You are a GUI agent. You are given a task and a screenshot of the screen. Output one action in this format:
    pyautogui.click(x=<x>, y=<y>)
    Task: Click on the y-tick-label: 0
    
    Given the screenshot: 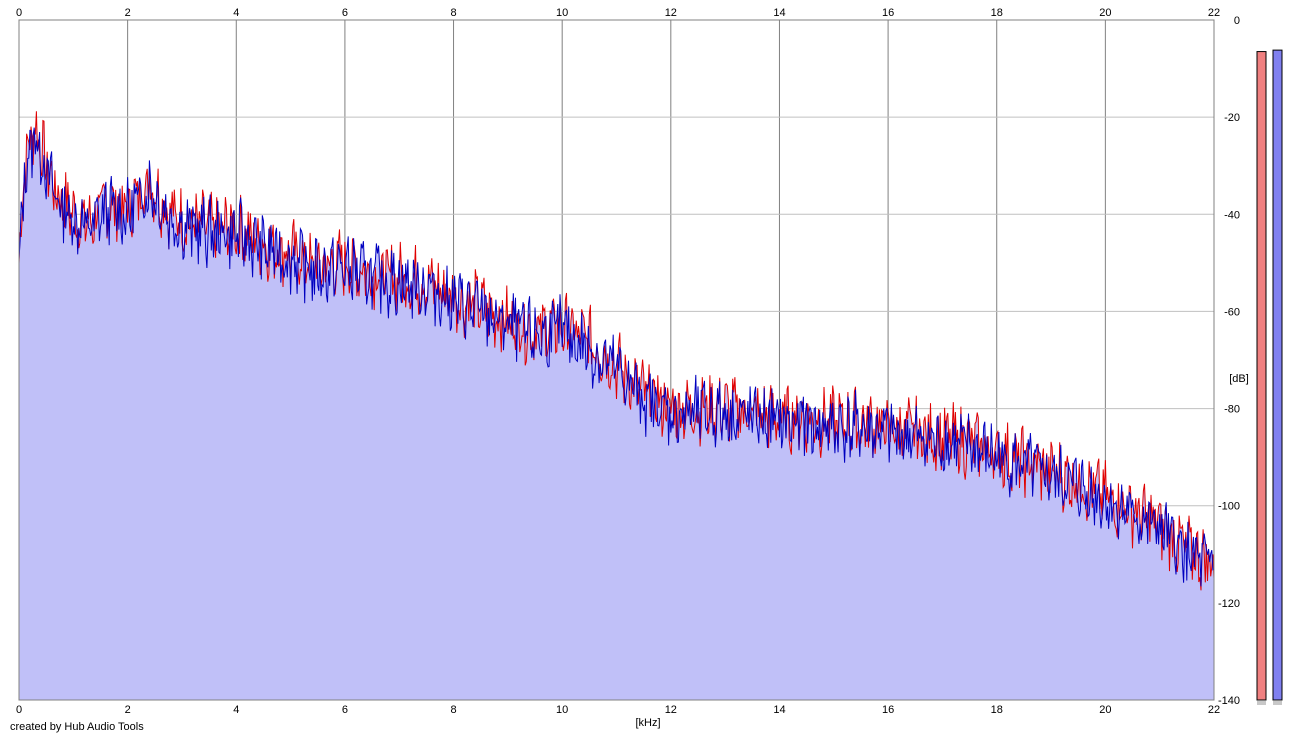 What is the action you would take?
    pyautogui.click(x=1237, y=21)
    